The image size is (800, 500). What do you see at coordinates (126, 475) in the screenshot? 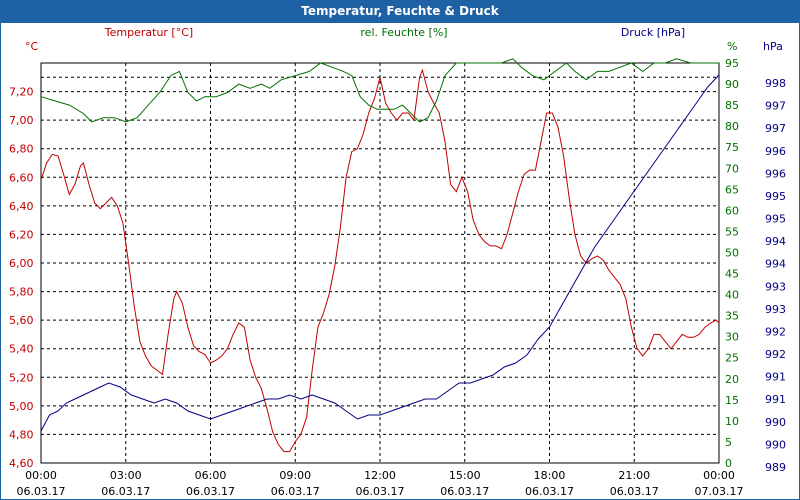
I see `x-tick-time-label: 03:00` at bounding box center [126, 475].